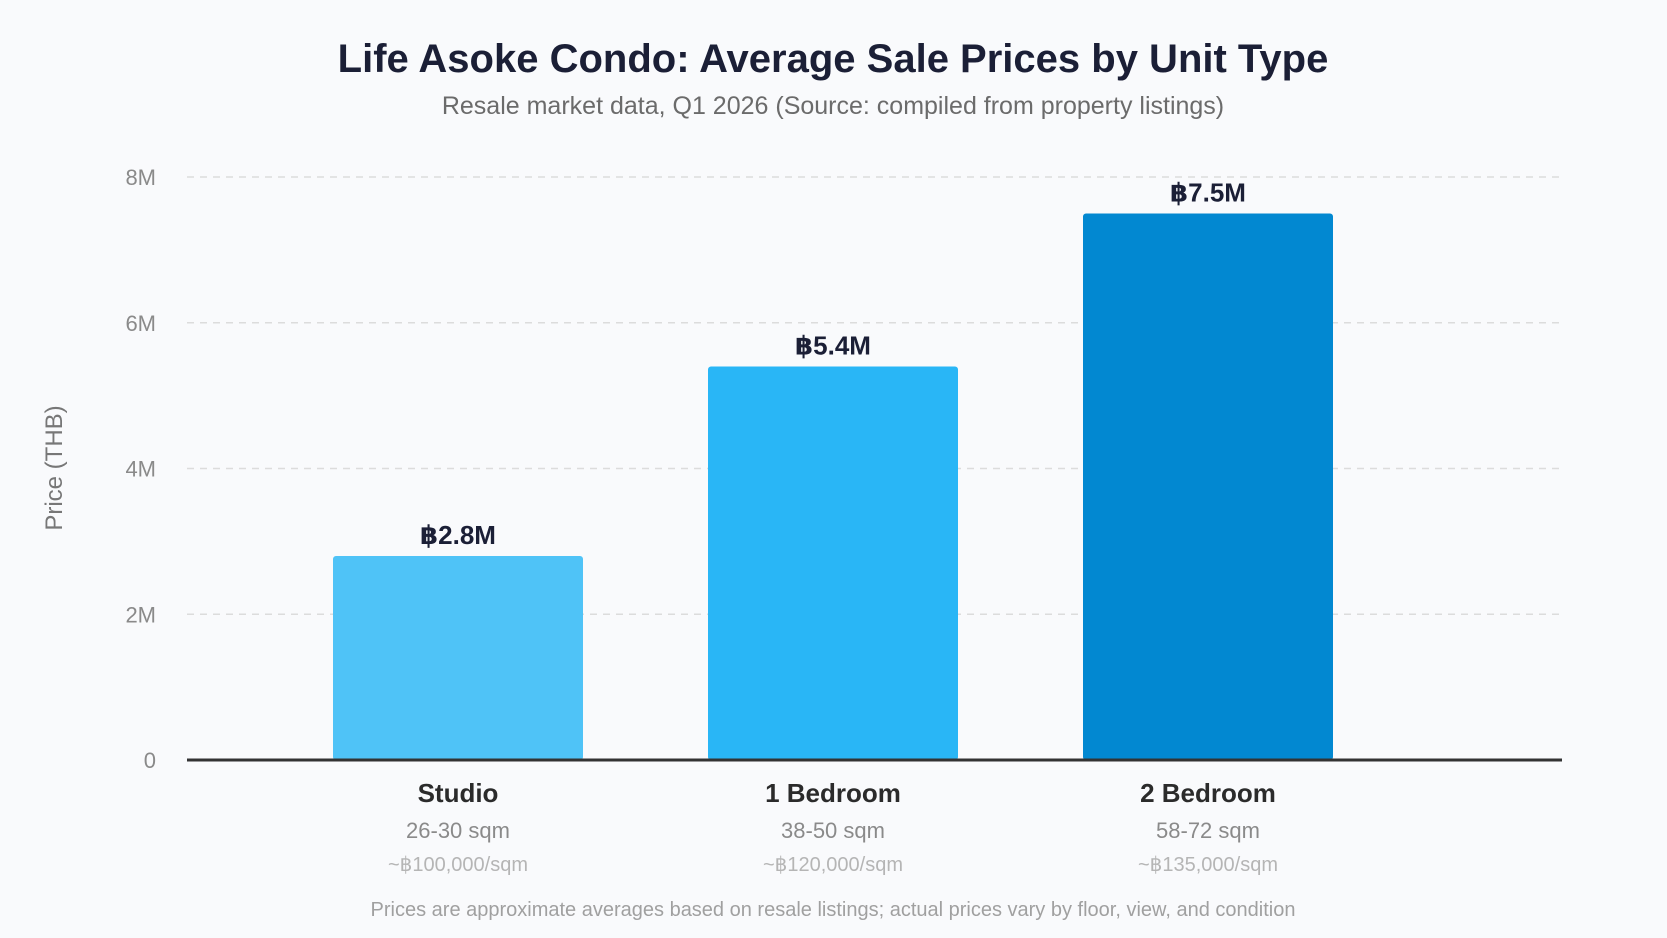 The image size is (1667, 938). Describe the element at coordinates (1208, 192) in the screenshot. I see `bar-value-label: ฿7.5M` at that location.